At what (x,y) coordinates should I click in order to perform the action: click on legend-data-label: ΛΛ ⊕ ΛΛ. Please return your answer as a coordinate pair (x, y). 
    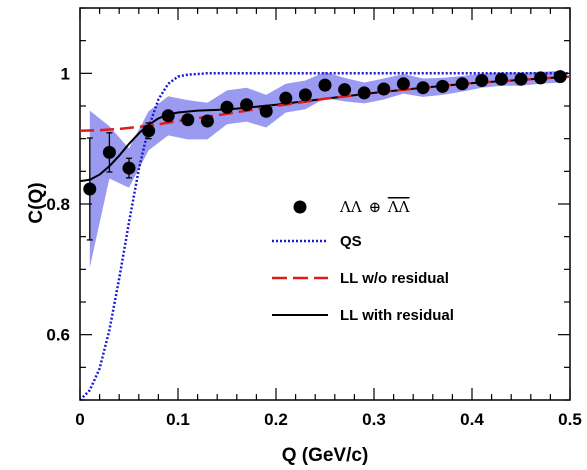
    Looking at the image, I should click on (374, 207).